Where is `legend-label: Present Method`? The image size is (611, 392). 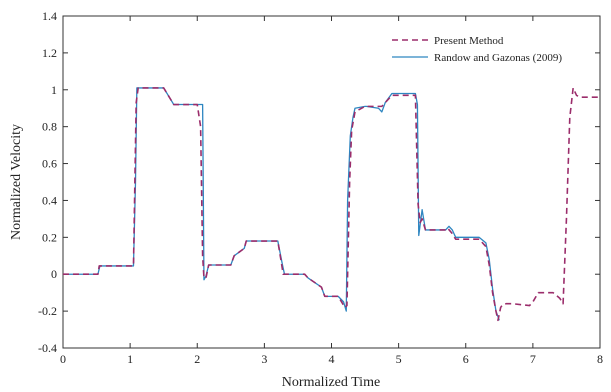 legend-label: Present Method is located at coordinates (469, 41).